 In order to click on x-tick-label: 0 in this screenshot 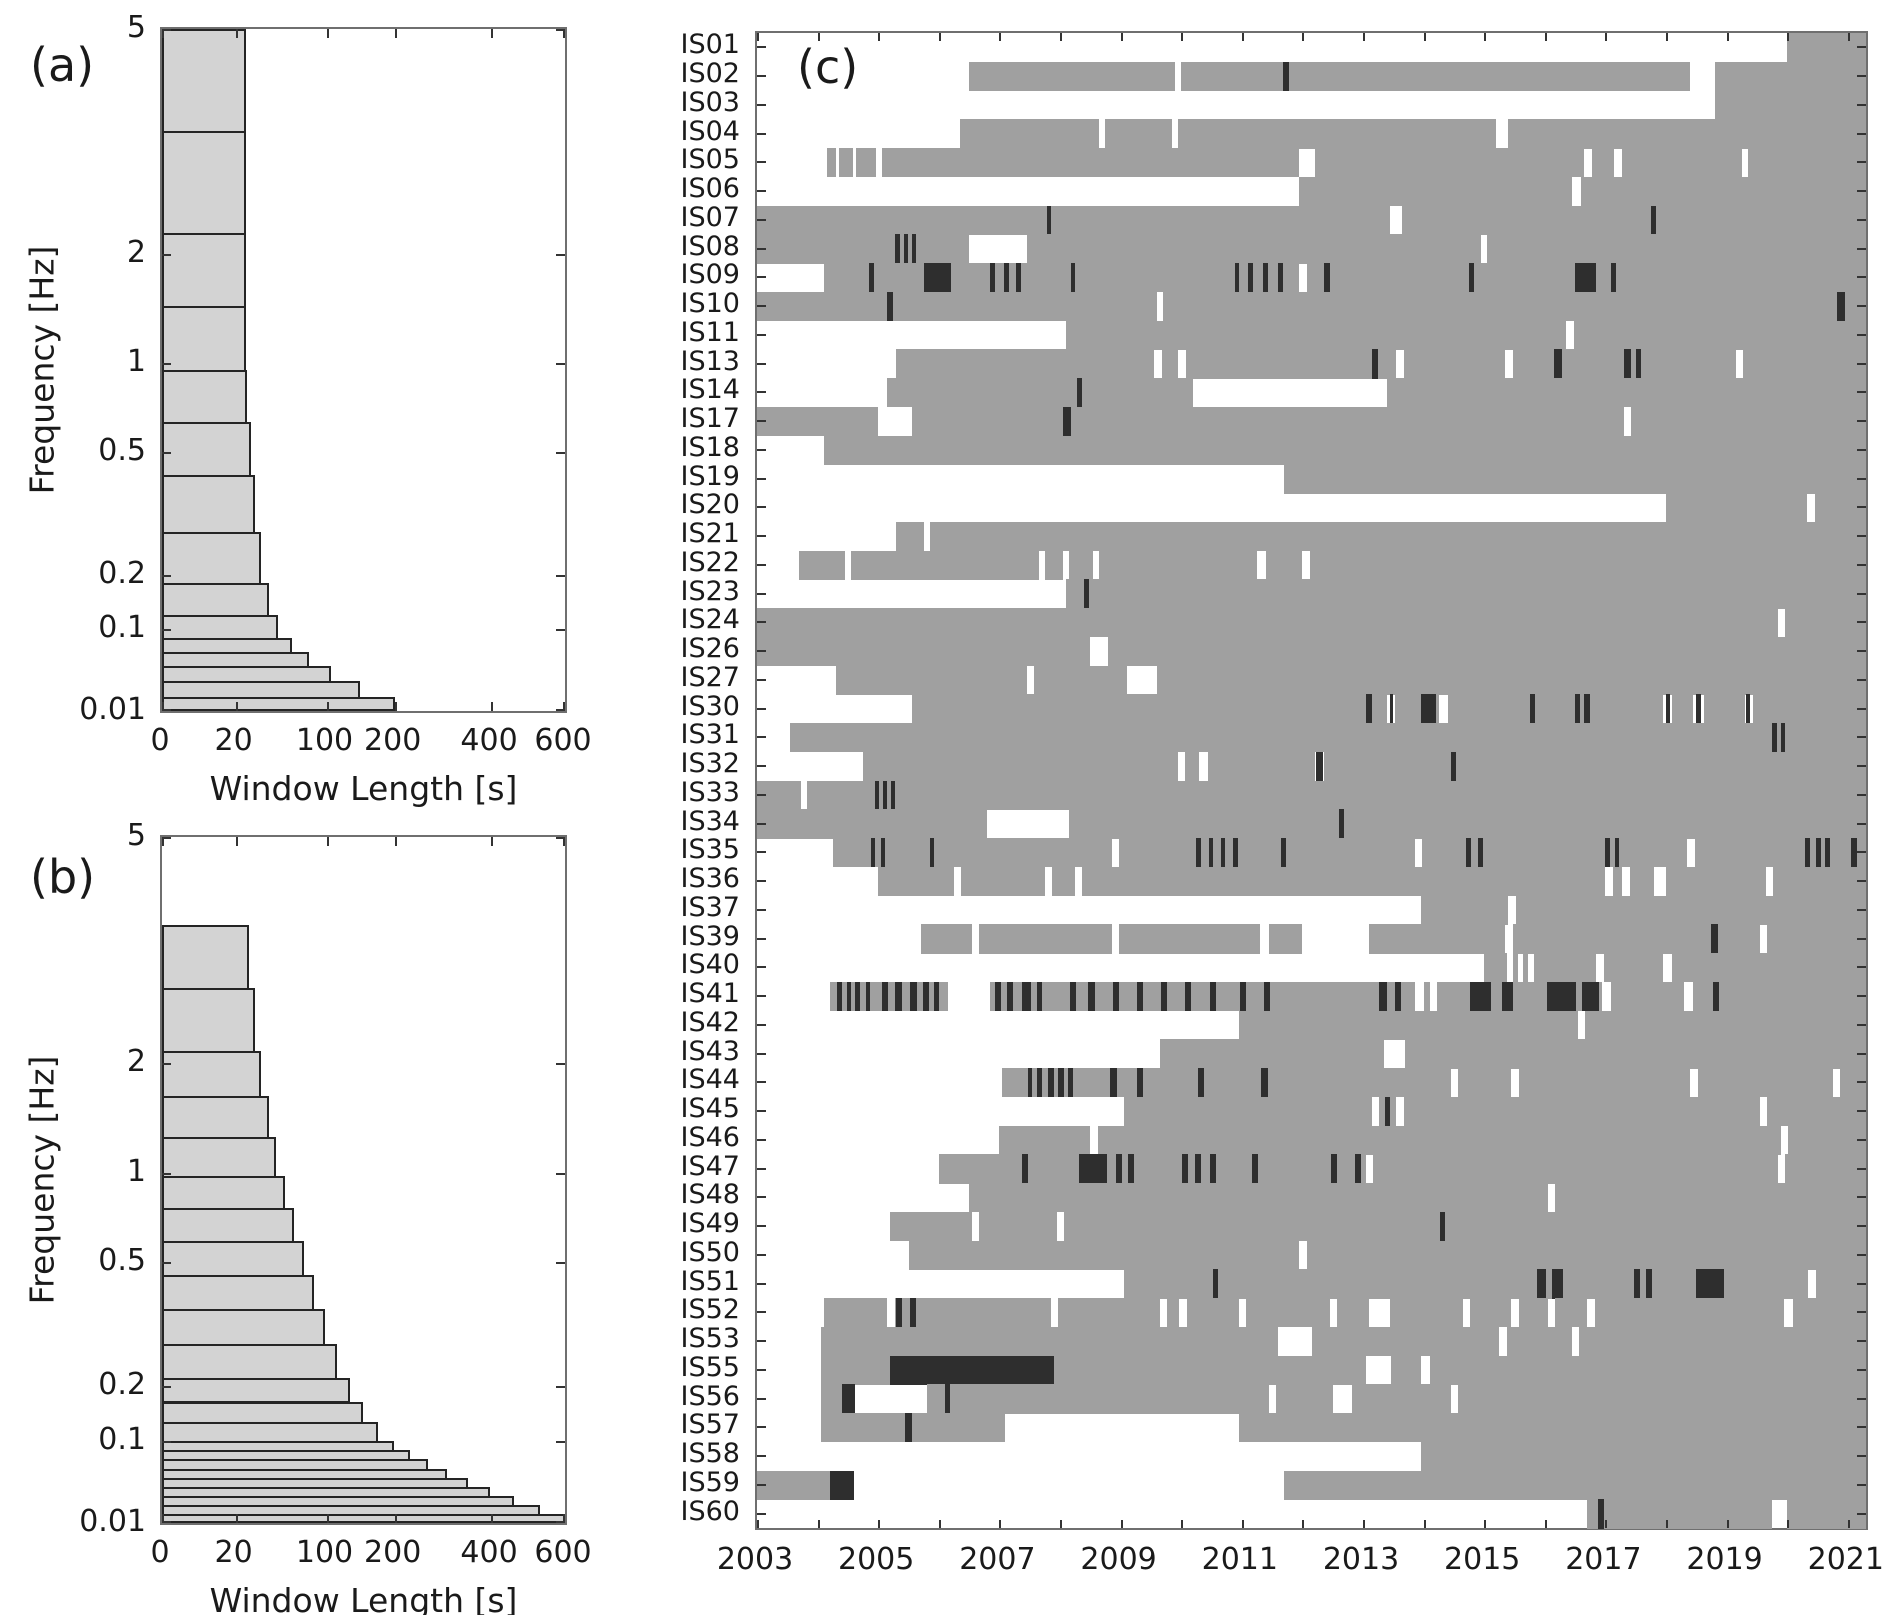, I will do `click(160, 1552)`.